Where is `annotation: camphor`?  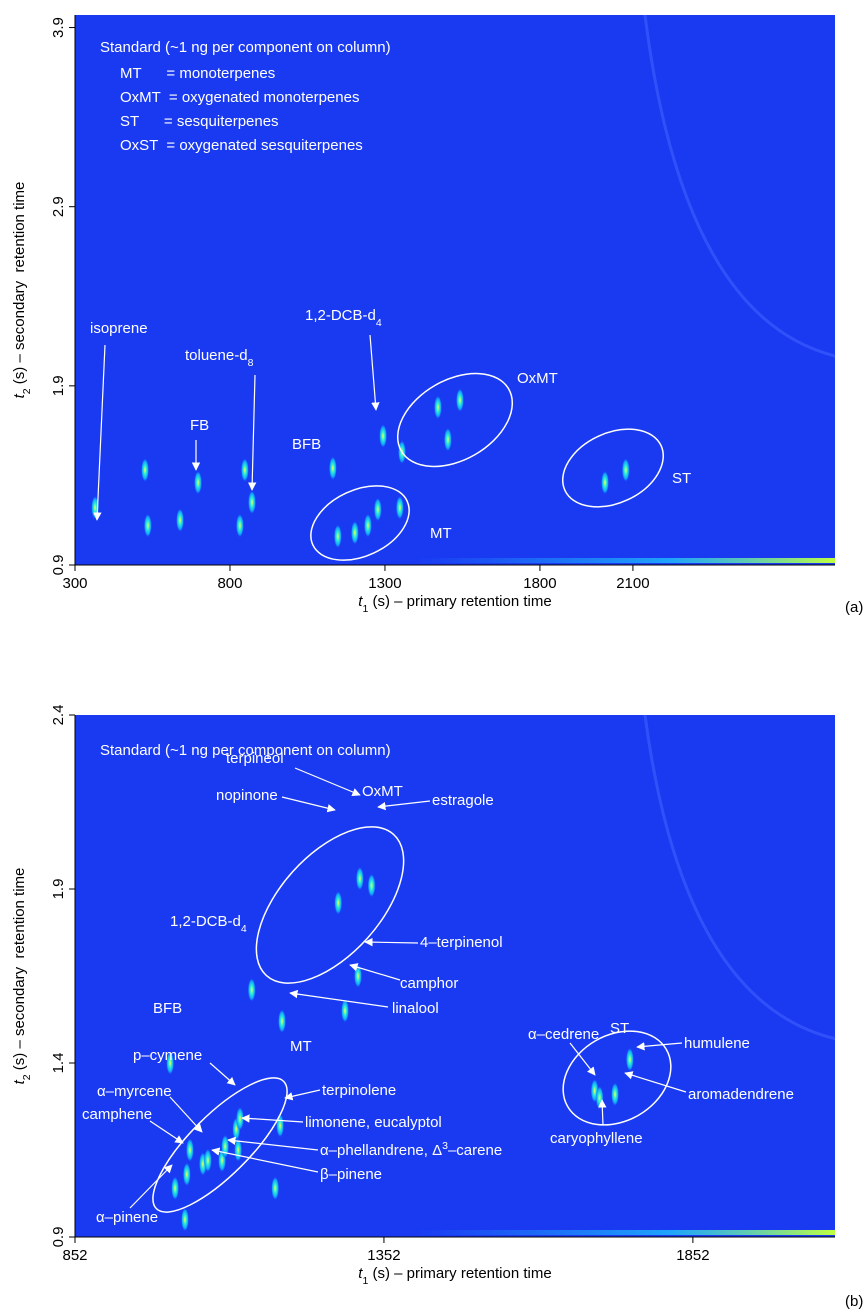 annotation: camphor is located at coordinates (429, 983).